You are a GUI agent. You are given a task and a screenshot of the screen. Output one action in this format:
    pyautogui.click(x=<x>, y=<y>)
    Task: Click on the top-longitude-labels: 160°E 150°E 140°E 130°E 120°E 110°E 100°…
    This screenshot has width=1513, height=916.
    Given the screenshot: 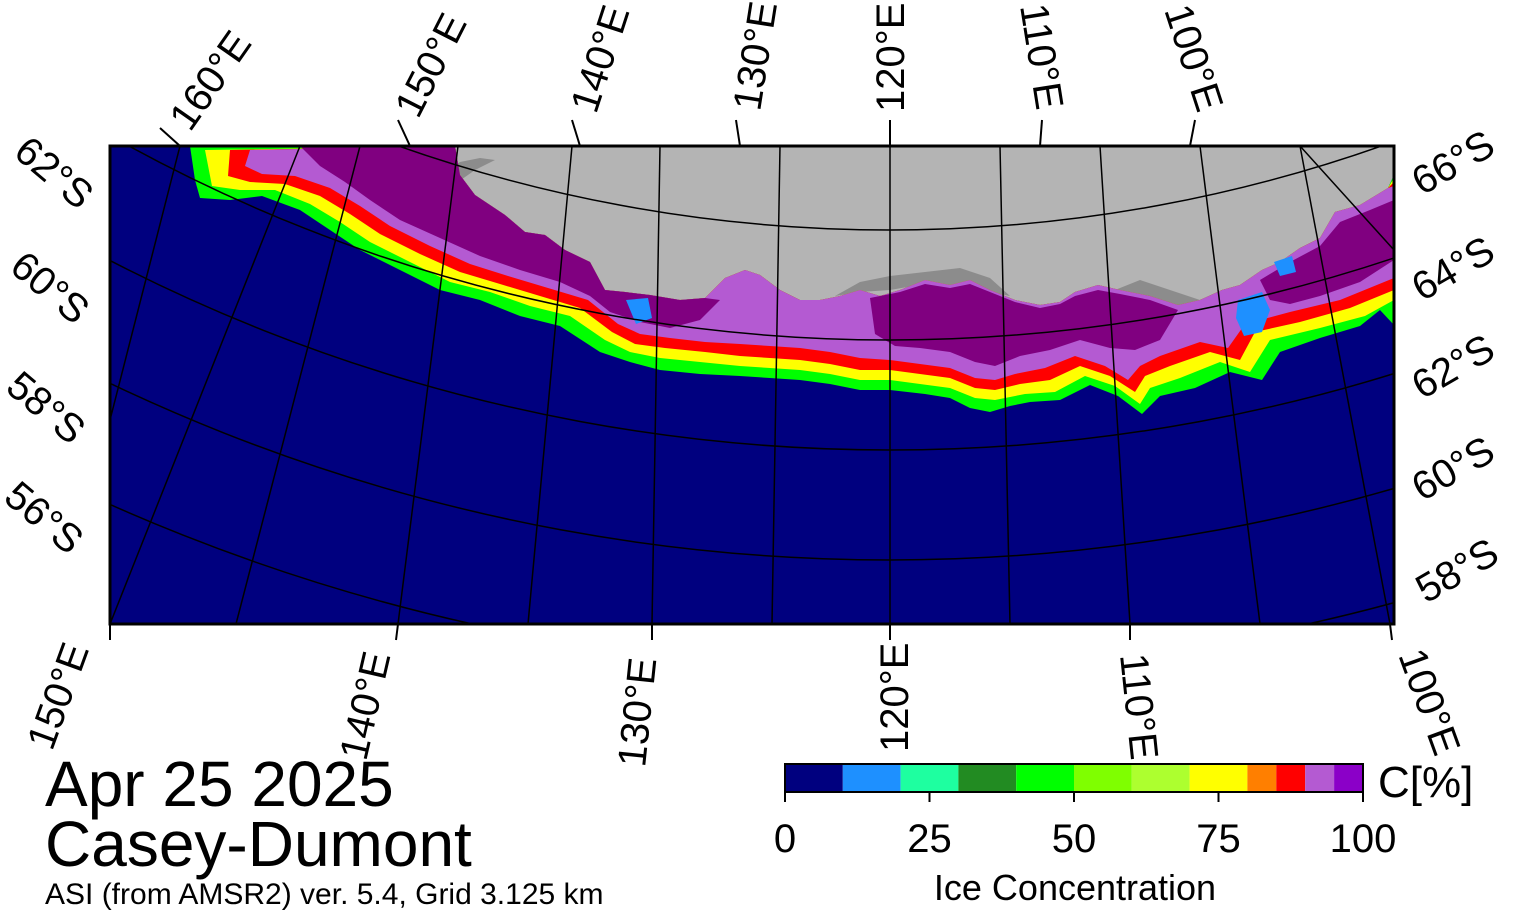 What is the action you would take?
    pyautogui.click(x=696, y=69)
    